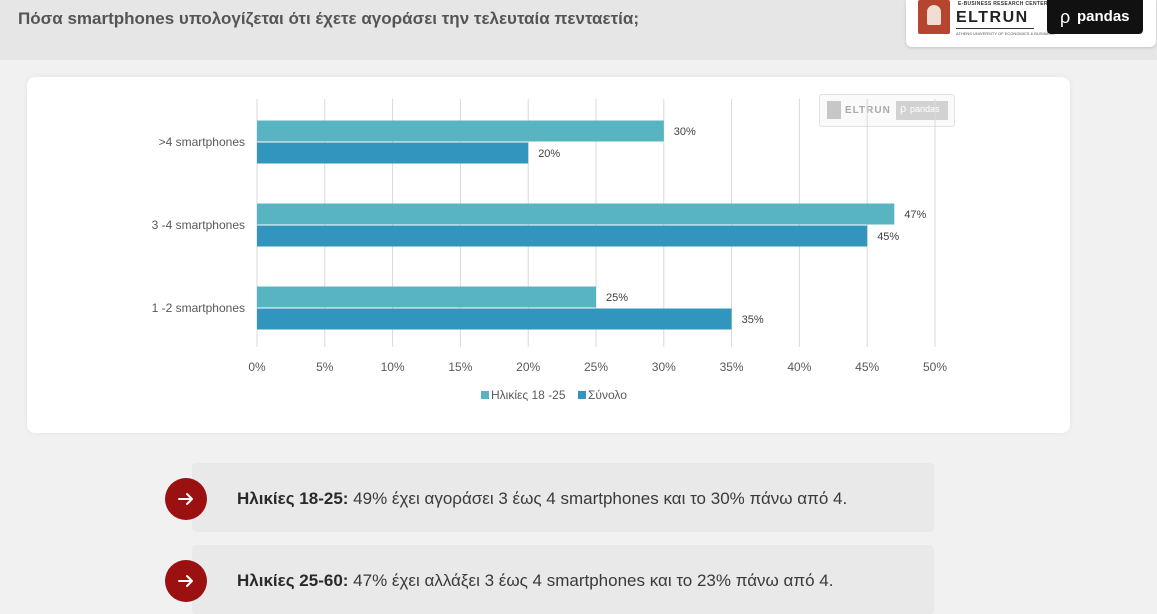 Image resolution: width=1157 pixels, height=614 pixels. Describe the element at coordinates (549, 154) in the screenshot. I see `data-label: 20%` at that location.